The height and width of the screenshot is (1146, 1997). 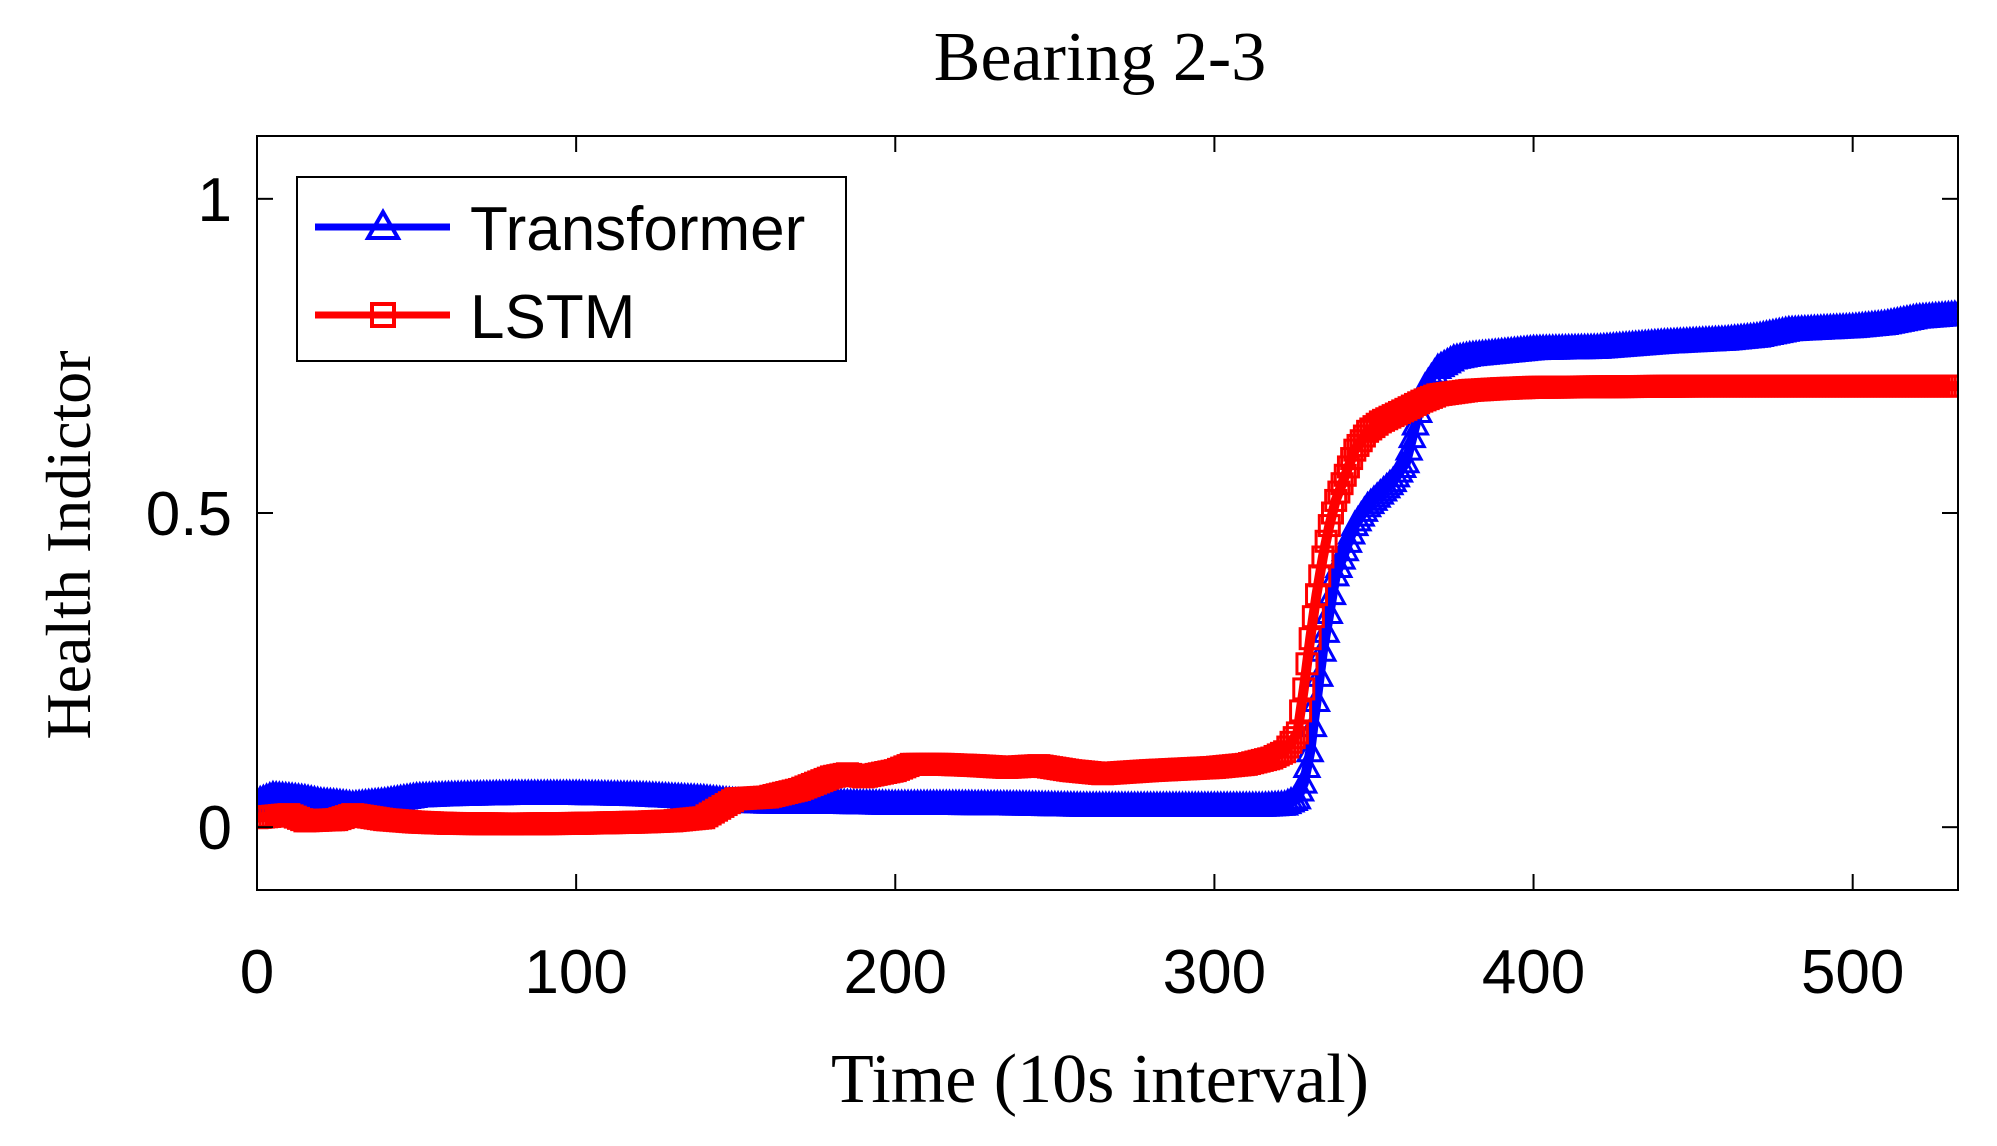 What do you see at coordinates (637, 229) in the screenshot?
I see `legend-transformer-label: Transformer` at bounding box center [637, 229].